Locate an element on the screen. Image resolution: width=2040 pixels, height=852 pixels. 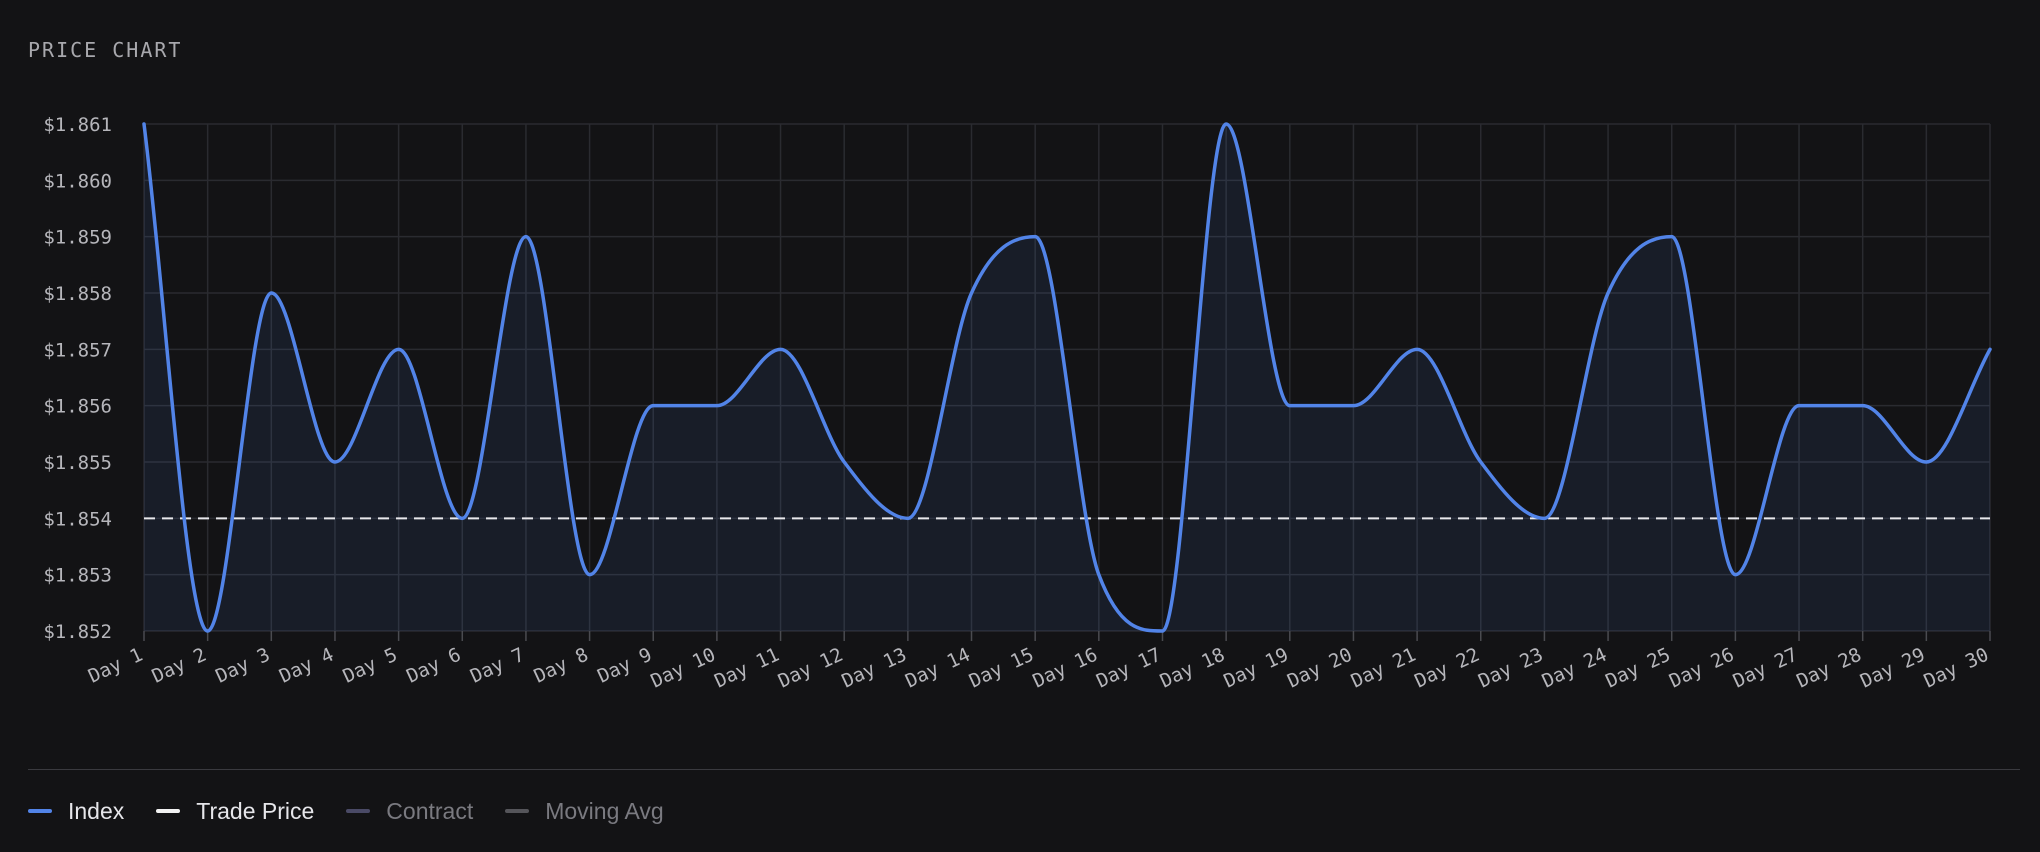
x-tick-label: Day 11 is located at coordinates (747, 668).